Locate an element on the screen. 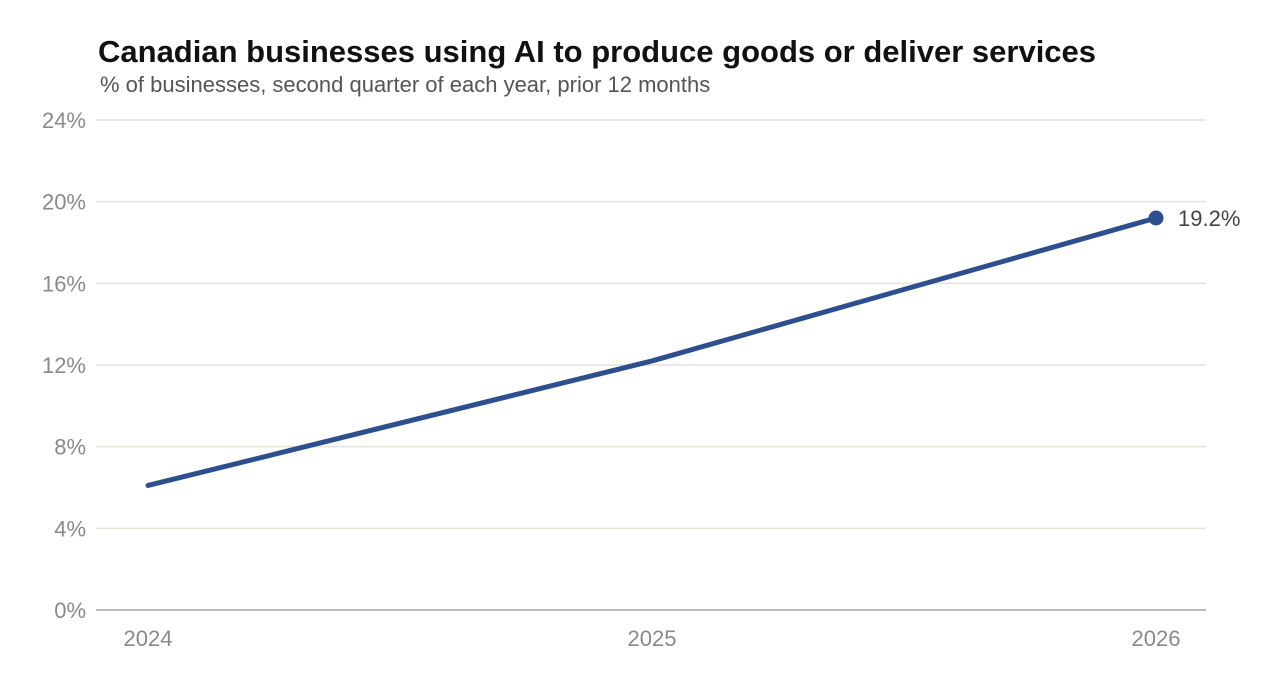 The image size is (1284, 685). y-tick-label: 0% is located at coordinates (70, 610).